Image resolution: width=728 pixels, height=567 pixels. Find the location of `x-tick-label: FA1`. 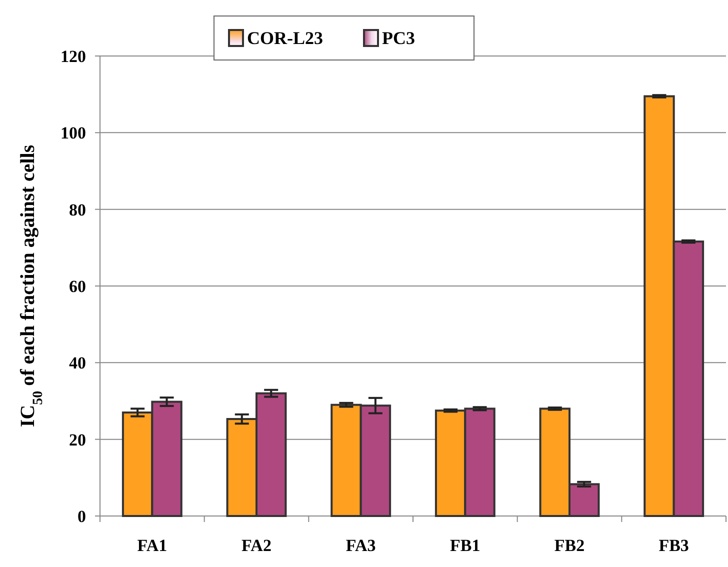

x-tick-label: FA1 is located at coordinates (152, 545).